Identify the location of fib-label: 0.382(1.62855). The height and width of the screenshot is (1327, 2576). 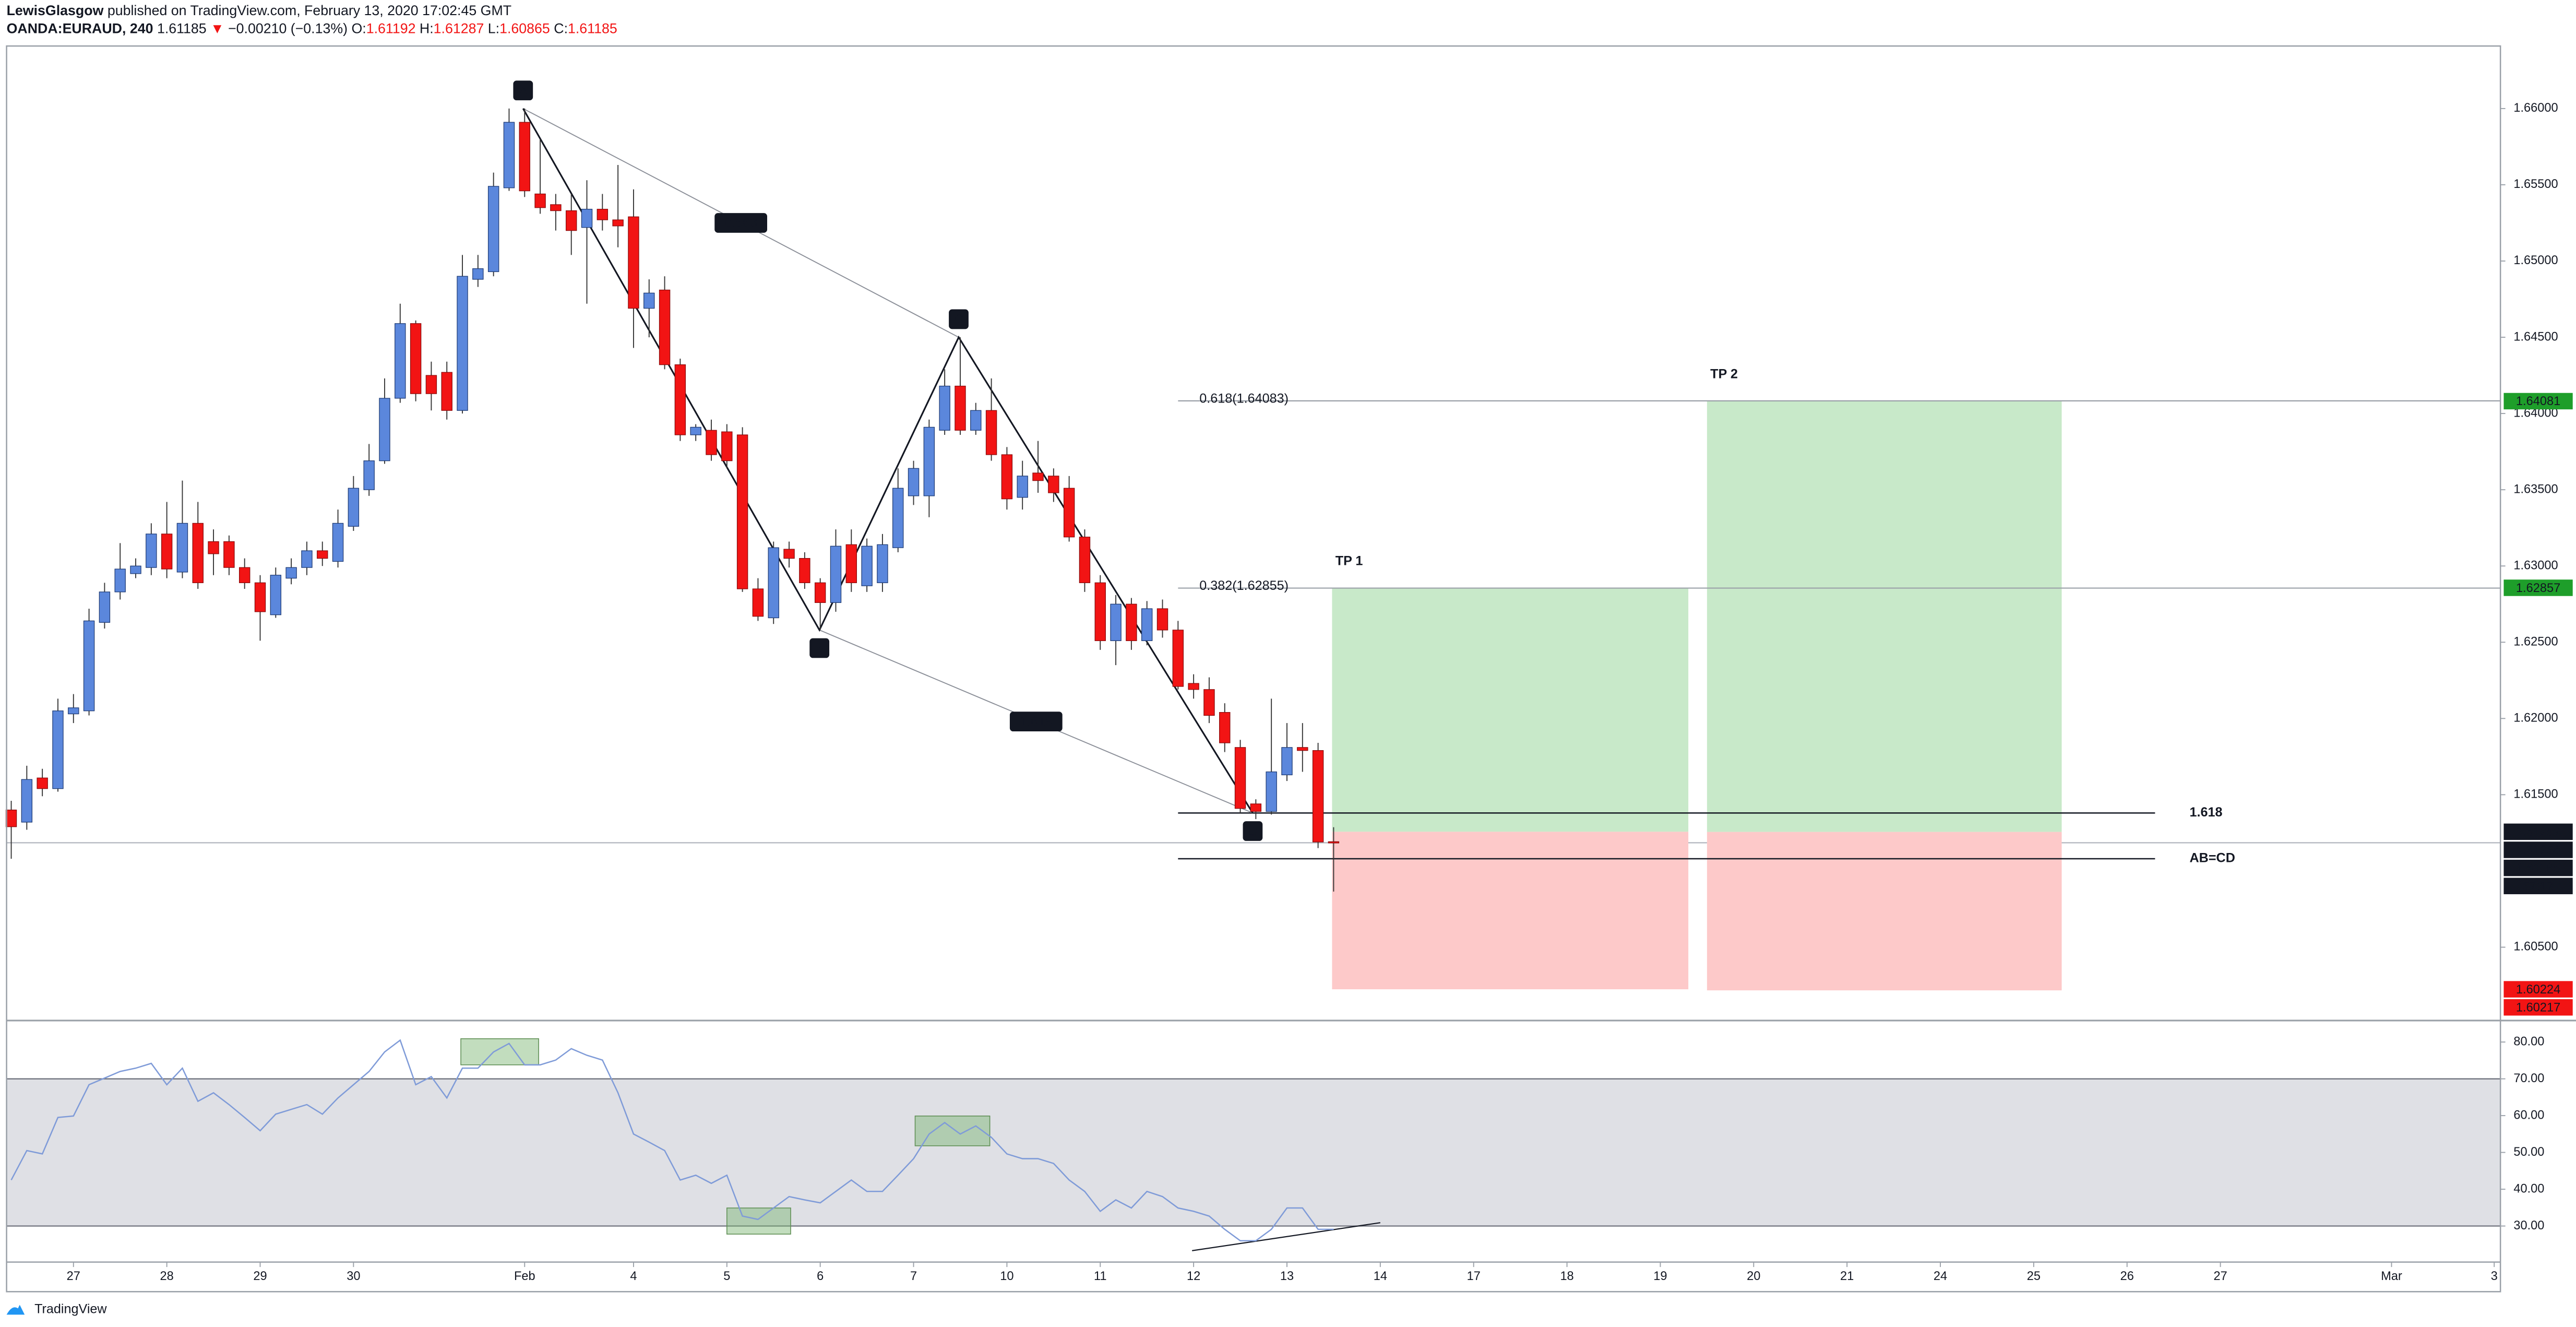
(1244, 585).